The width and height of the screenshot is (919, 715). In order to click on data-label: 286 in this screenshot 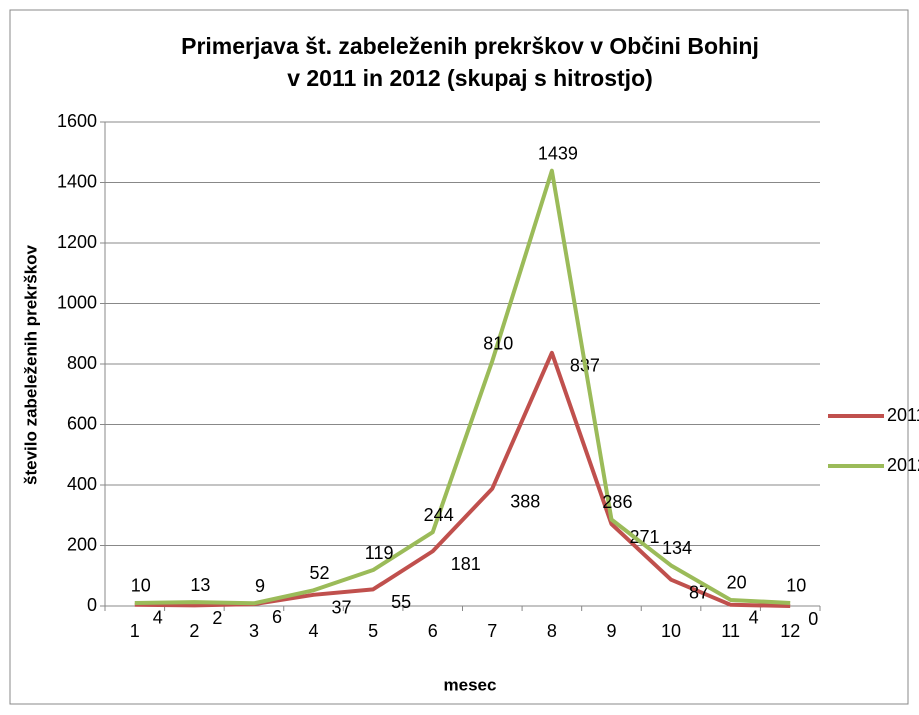, I will do `click(617, 502)`.